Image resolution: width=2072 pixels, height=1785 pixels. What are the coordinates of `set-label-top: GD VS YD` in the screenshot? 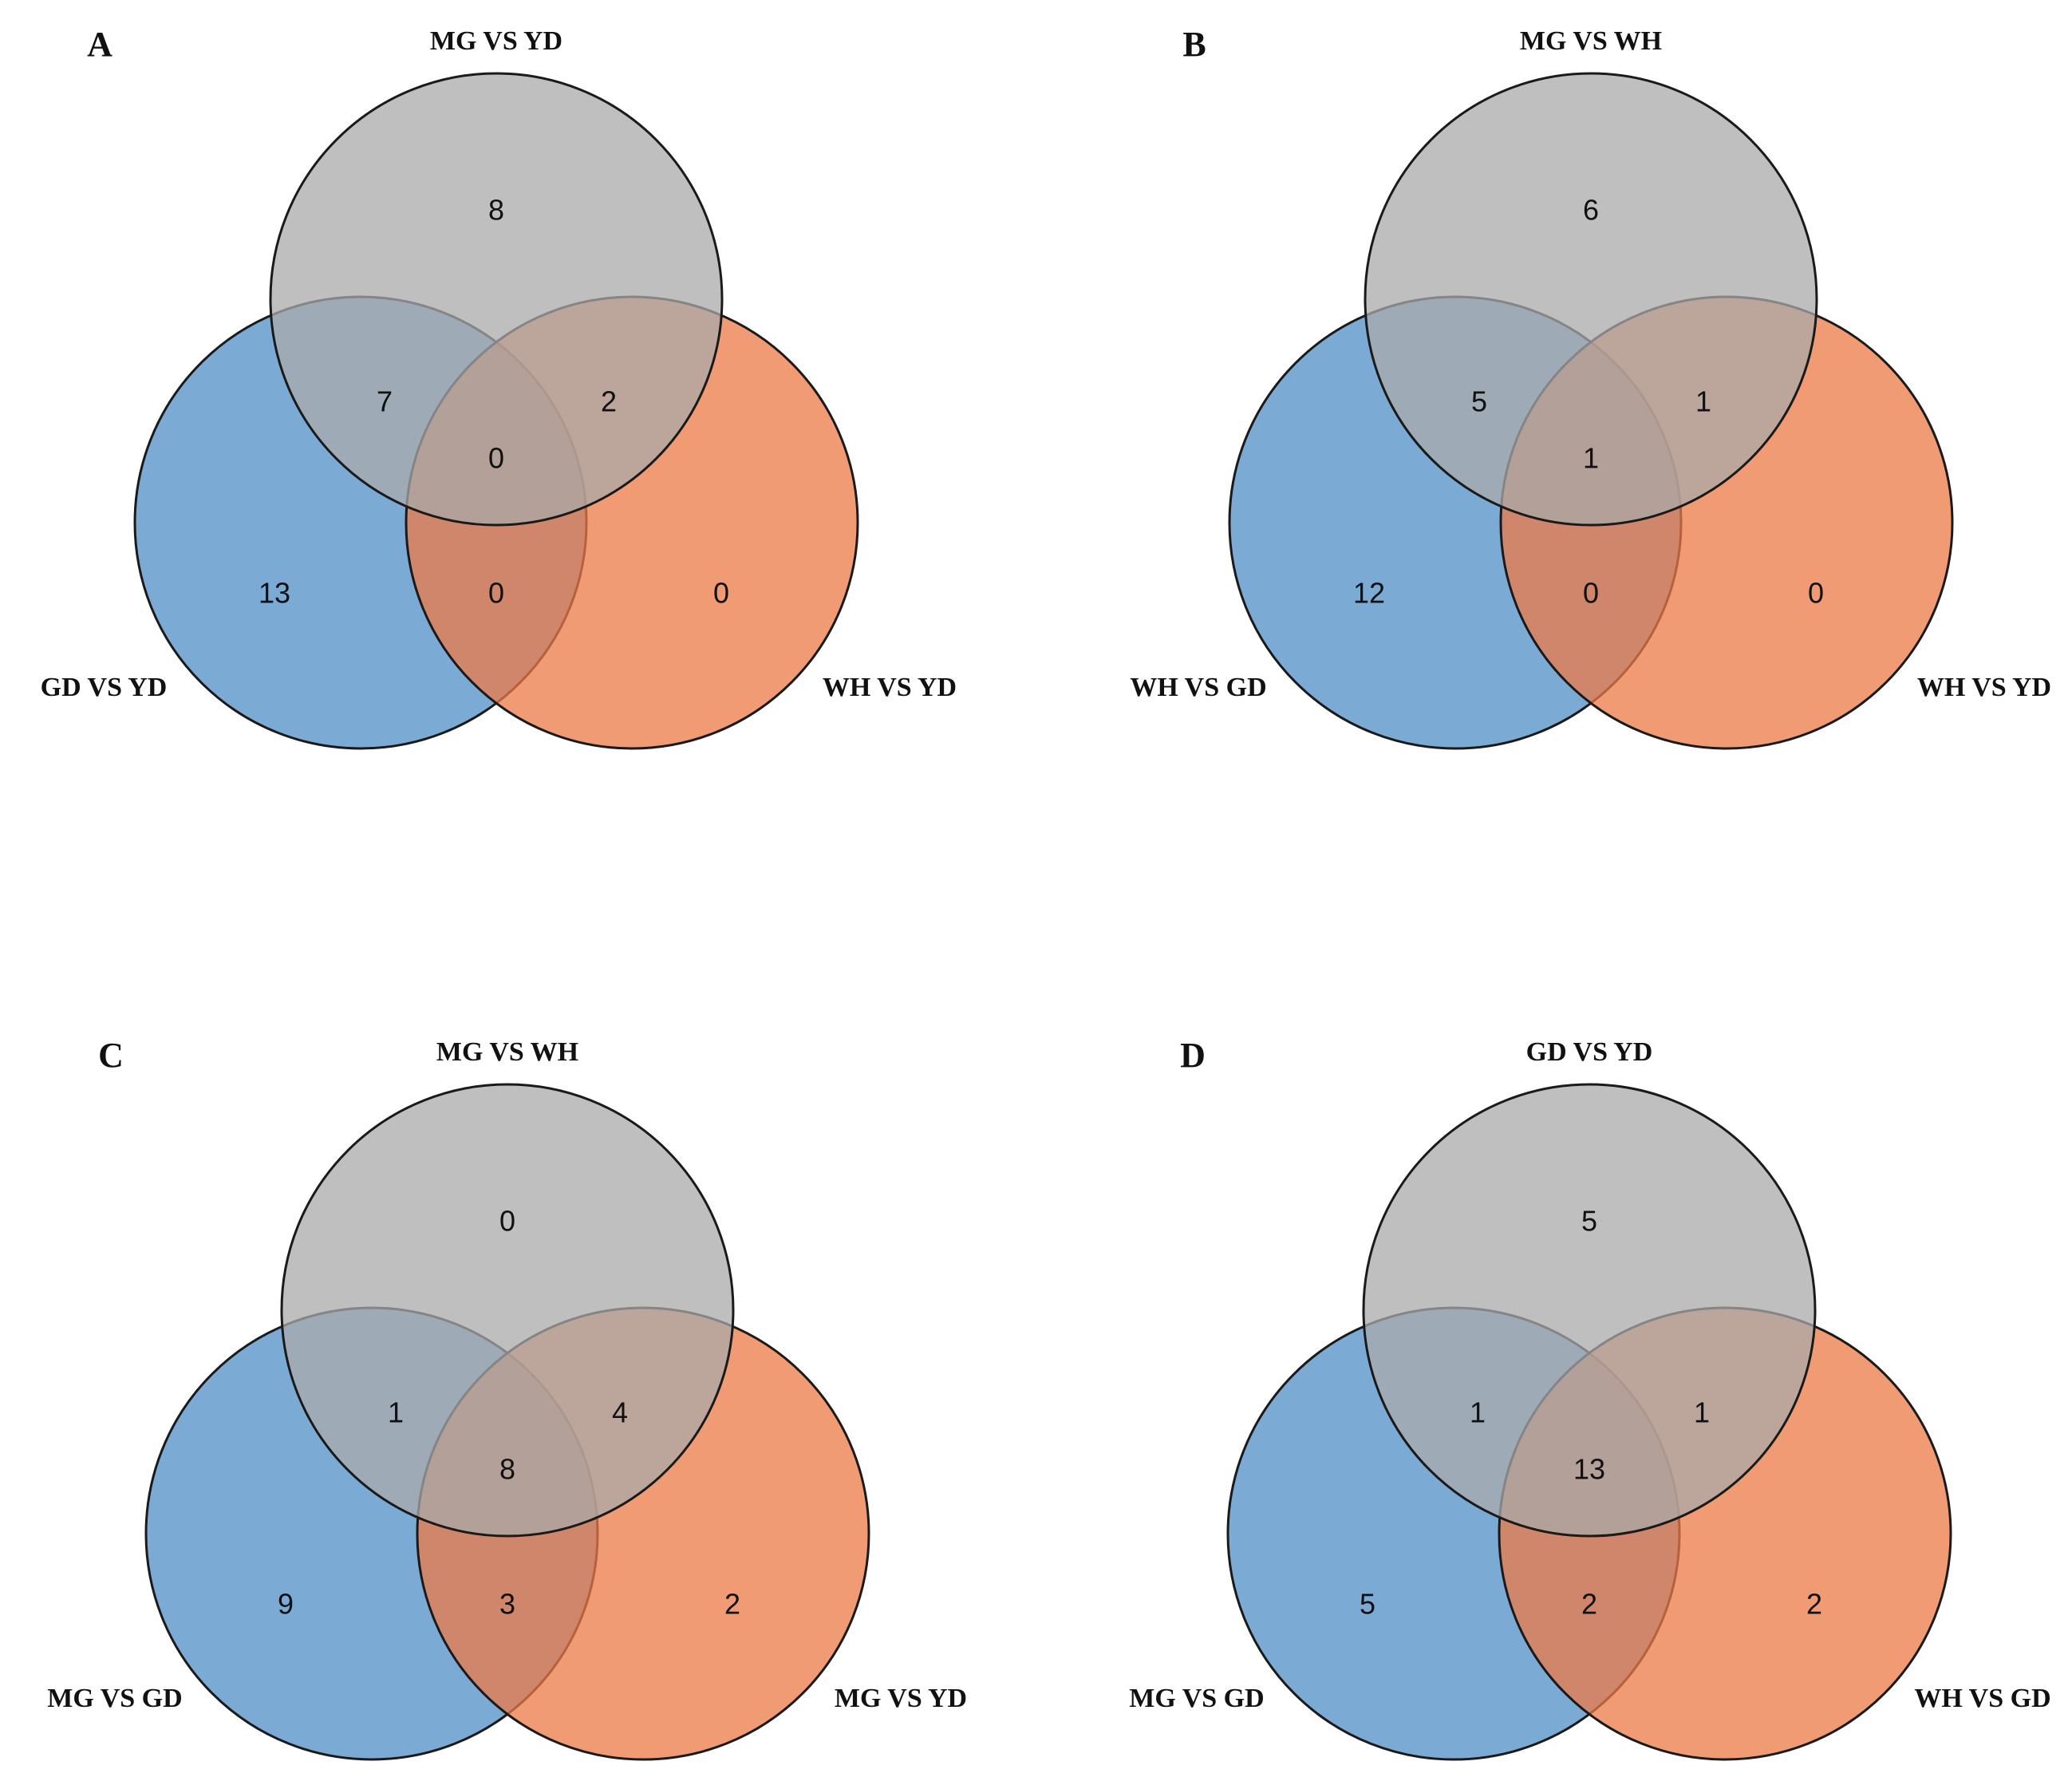 It's located at (1589, 1052).